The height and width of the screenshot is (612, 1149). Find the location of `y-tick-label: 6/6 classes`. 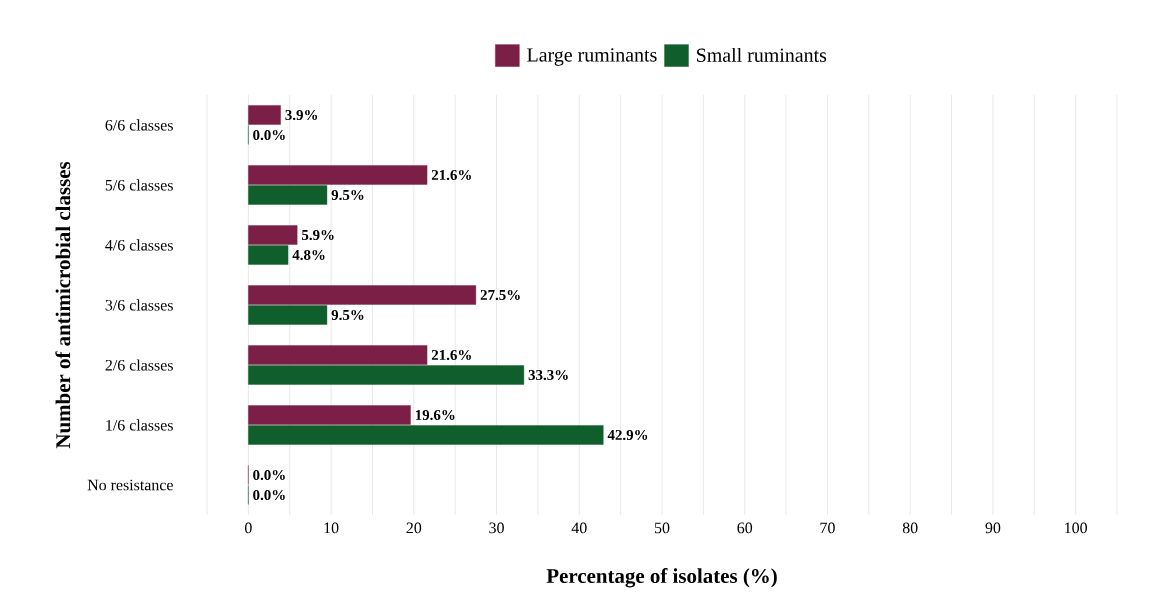

y-tick-label: 6/6 classes is located at coordinates (139, 125).